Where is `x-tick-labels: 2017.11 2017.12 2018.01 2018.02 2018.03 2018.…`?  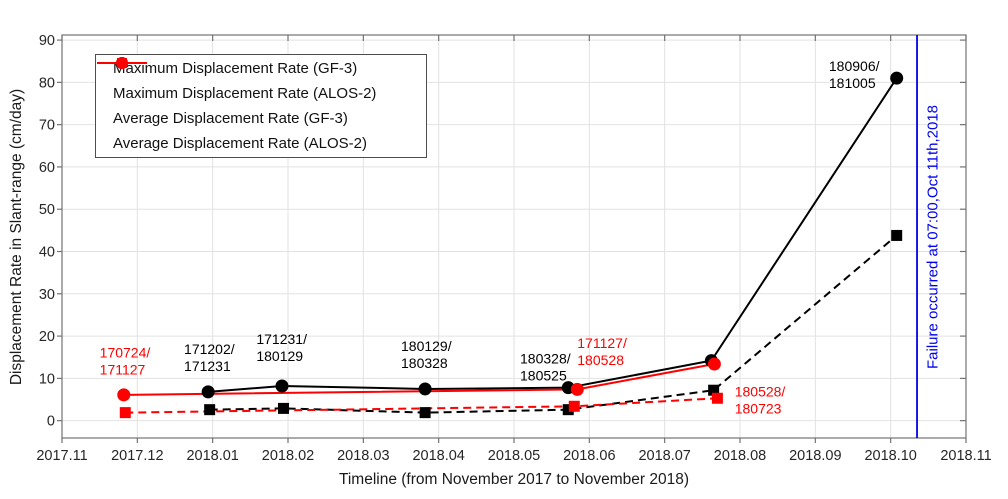
x-tick-labels: 2017.11 2017.12 2018.01 2018.02 2018.03 2018.… is located at coordinates (513, 456).